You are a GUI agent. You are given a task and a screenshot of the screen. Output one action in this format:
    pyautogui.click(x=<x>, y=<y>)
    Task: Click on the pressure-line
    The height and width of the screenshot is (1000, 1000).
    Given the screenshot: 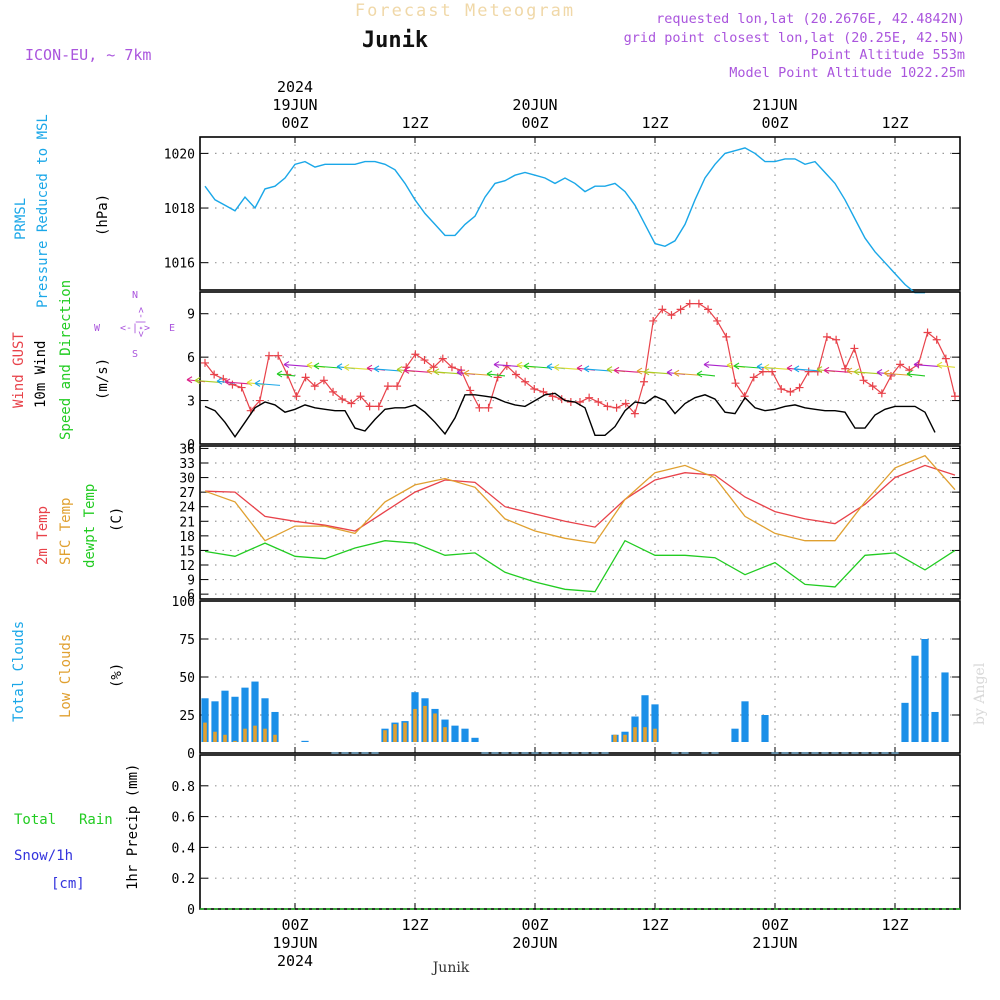 What is the action you would take?
    pyautogui.click(x=564, y=220)
    